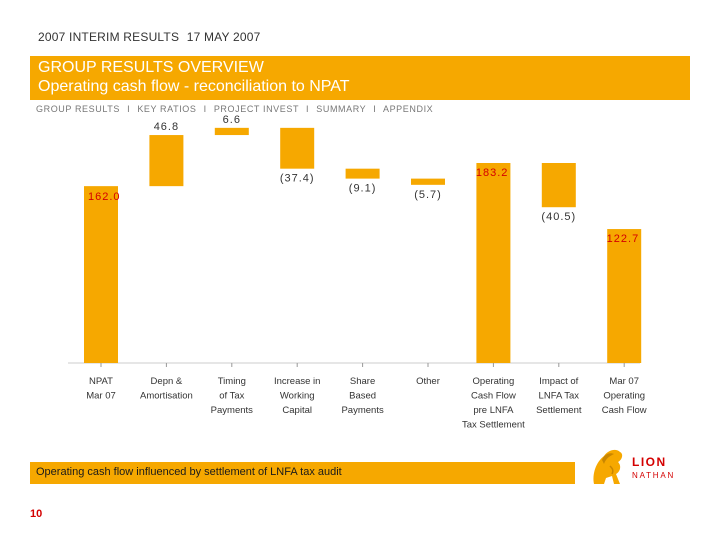 This screenshot has width=720, height=540. I want to click on logo-word-nathan: NATHAN, so click(653, 475).